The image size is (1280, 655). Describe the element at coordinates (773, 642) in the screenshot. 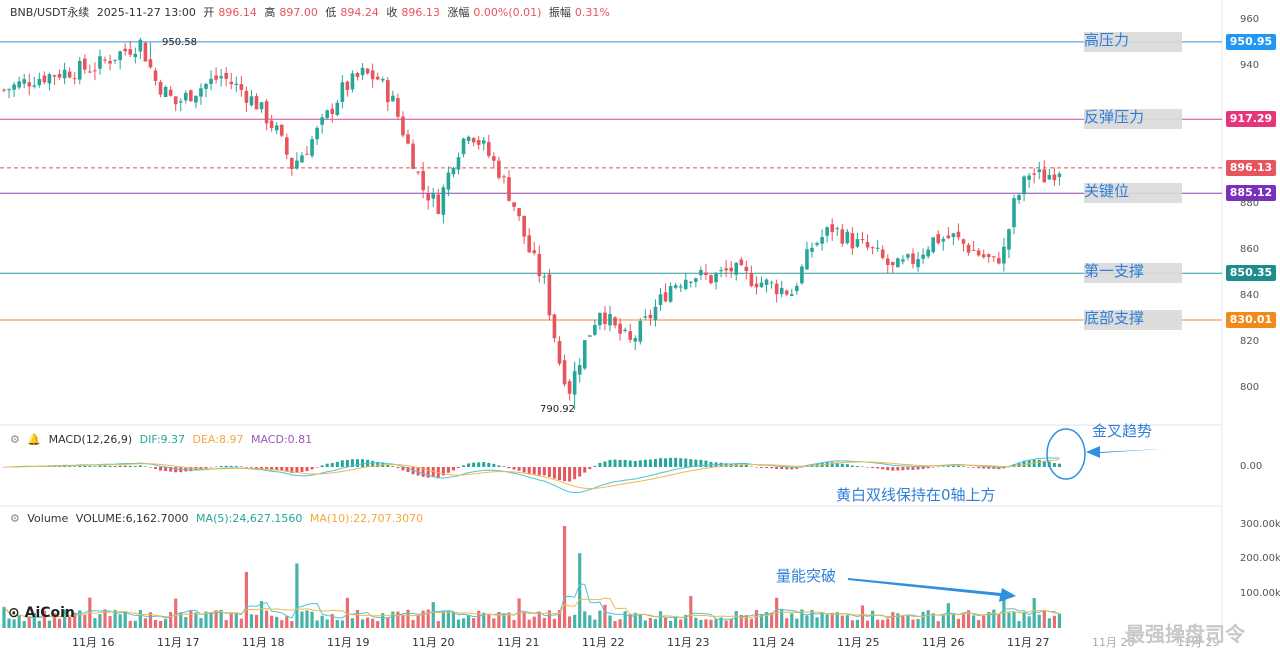

I see `x-tick-label: 11月 24` at that location.